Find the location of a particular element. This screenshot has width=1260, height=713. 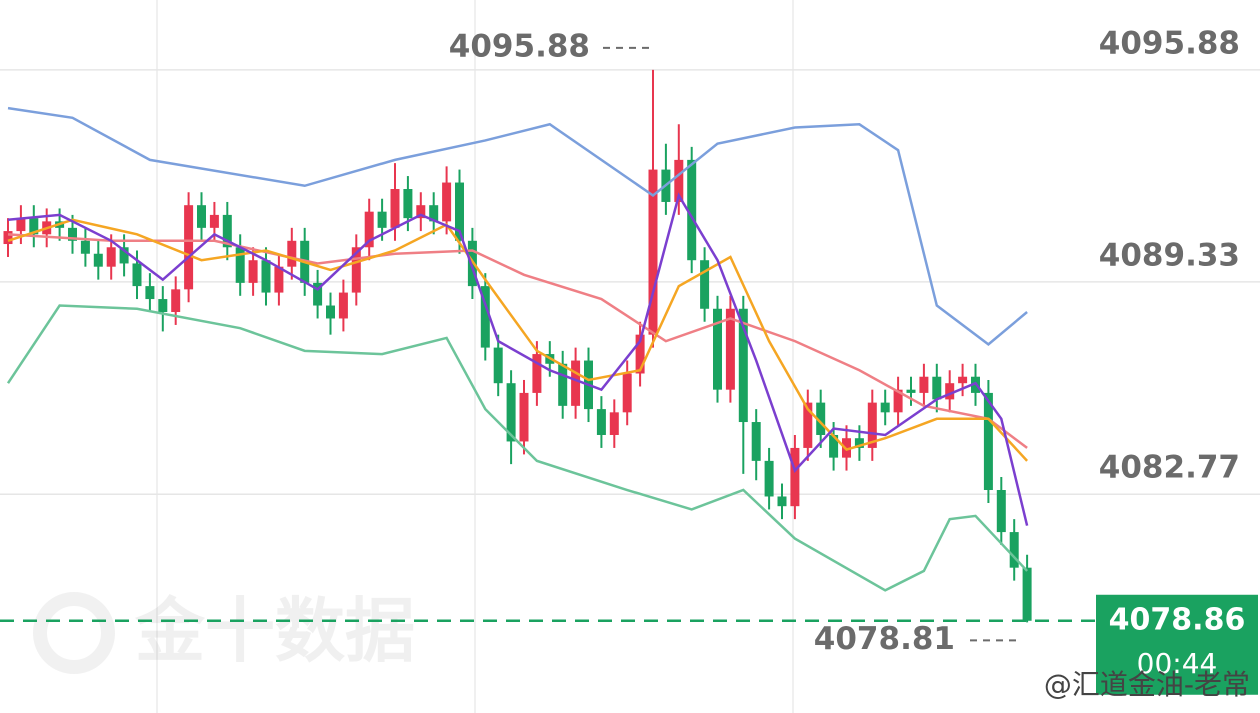

watermark-icon is located at coordinates (74, 633).